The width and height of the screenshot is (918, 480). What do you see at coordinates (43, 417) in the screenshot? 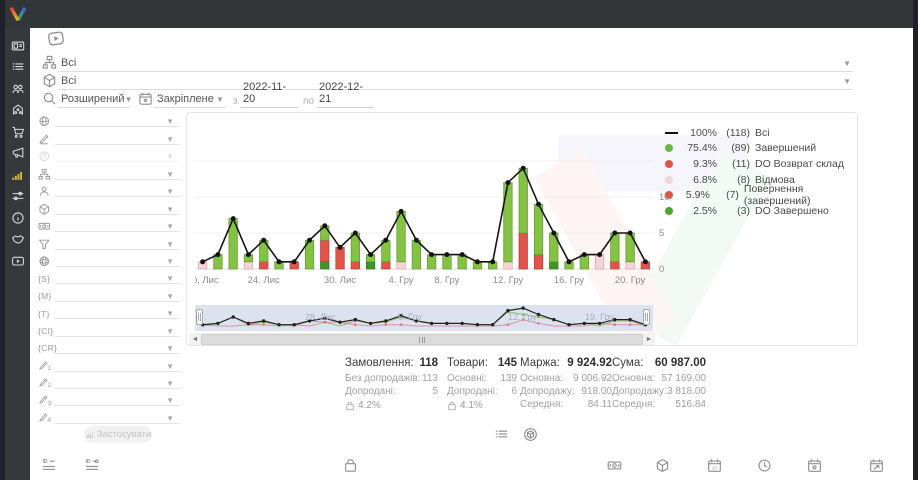
I see `pencil-icon` at bounding box center [43, 417].